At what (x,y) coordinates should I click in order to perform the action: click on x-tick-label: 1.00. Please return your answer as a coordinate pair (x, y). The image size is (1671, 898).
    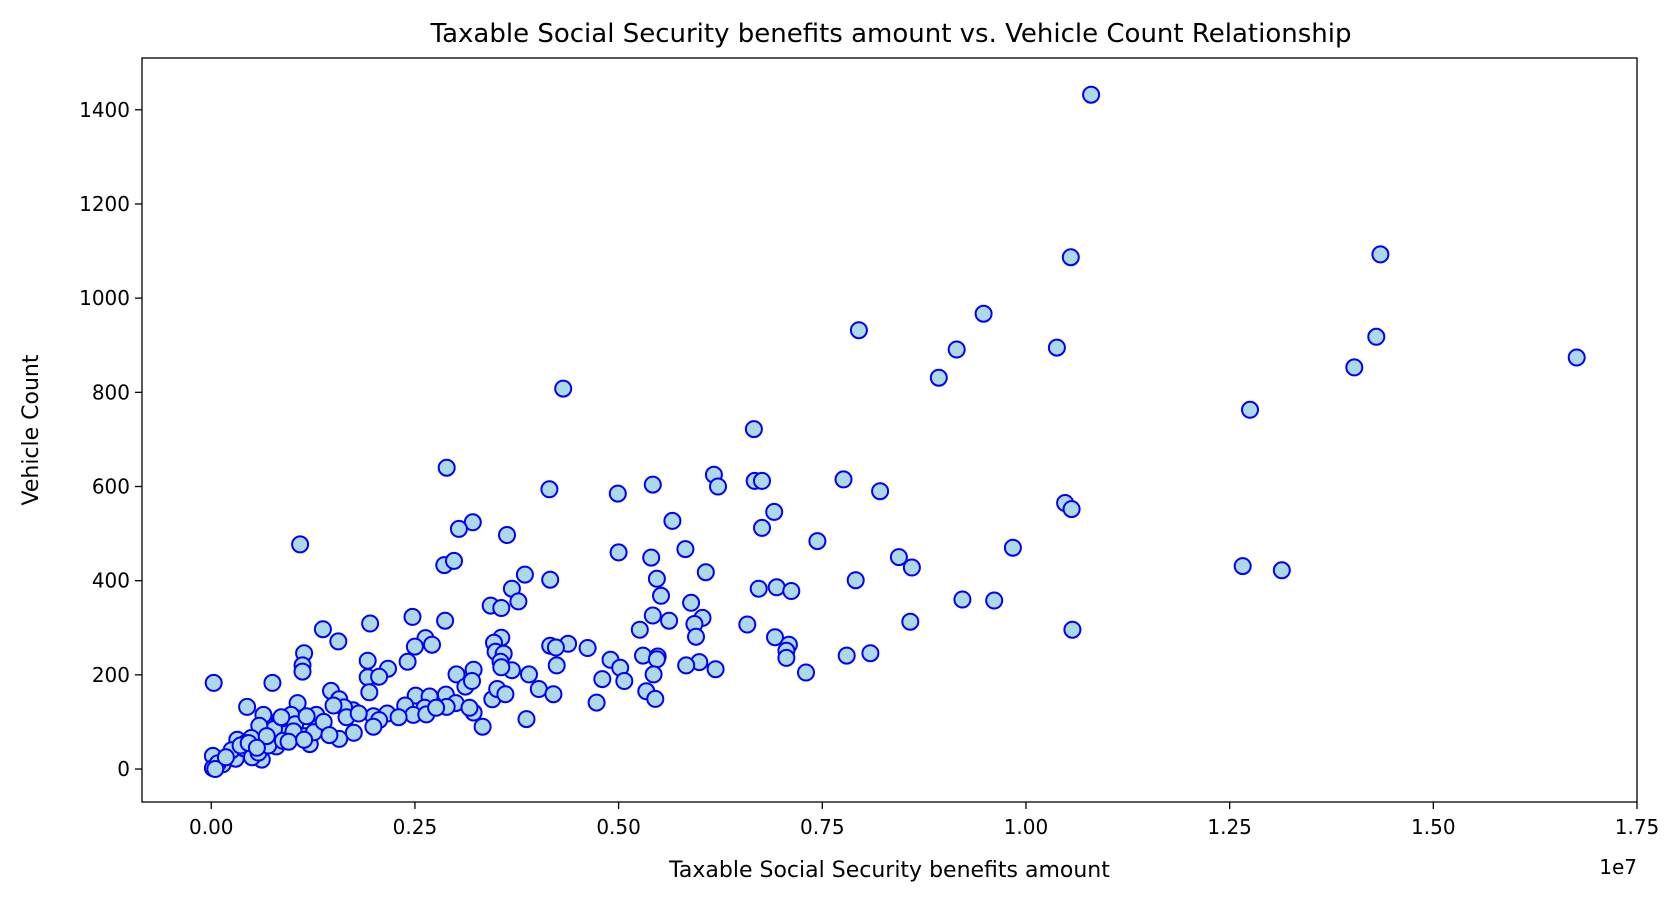
    Looking at the image, I should click on (1026, 827).